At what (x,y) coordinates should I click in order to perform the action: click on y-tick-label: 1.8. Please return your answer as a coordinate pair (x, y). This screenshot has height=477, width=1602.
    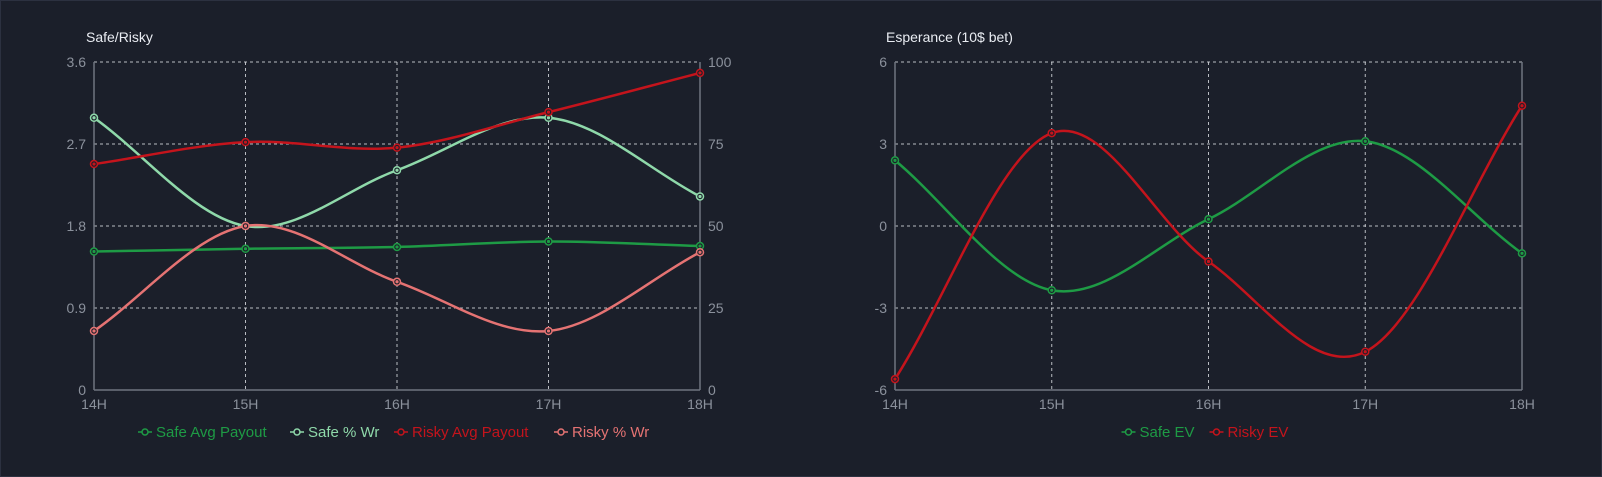
    Looking at the image, I should click on (77, 226).